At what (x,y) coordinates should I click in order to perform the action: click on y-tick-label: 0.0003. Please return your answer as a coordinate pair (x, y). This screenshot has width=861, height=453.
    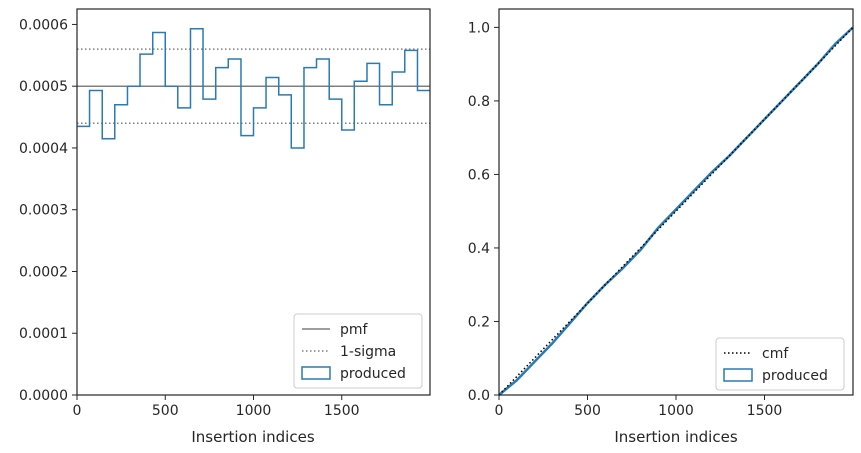
    Looking at the image, I should click on (43, 211).